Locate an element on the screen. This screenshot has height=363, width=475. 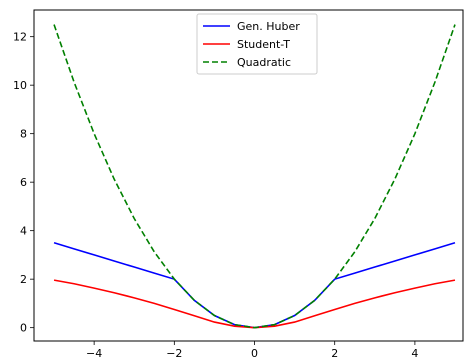
x-tick-label: 4 is located at coordinates (414, 353).